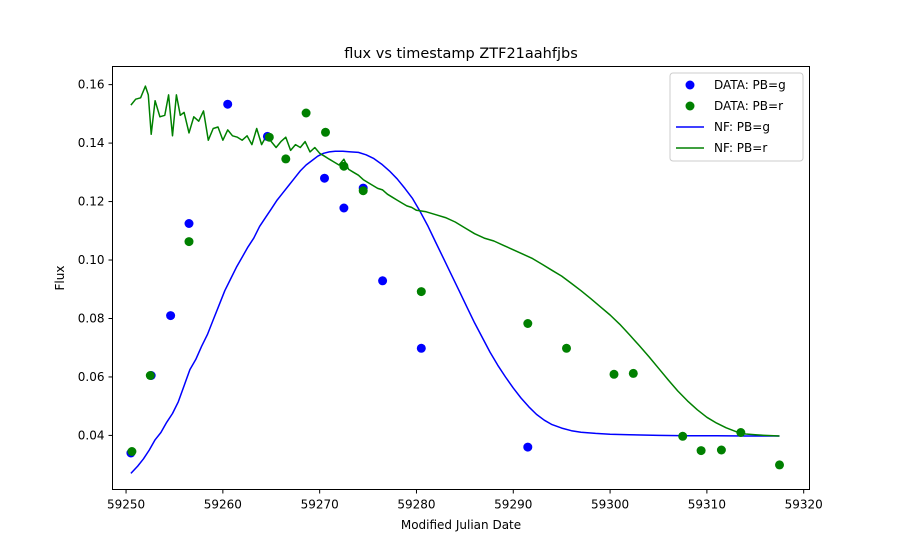 Image resolution: width=900 pixels, height=550 pixels. I want to click on y-tick-label-5: 0.14, so click(91, 143).